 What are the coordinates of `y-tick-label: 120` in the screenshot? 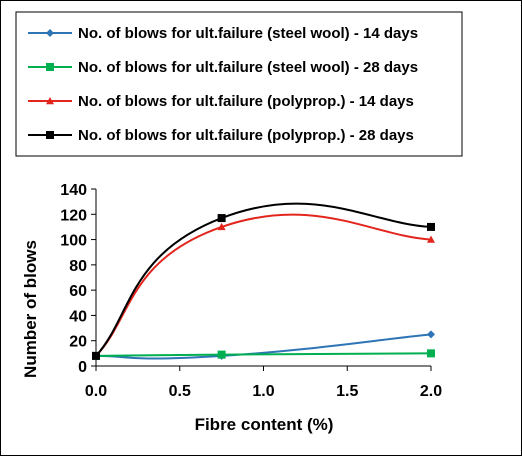 It's located at (73, 215).